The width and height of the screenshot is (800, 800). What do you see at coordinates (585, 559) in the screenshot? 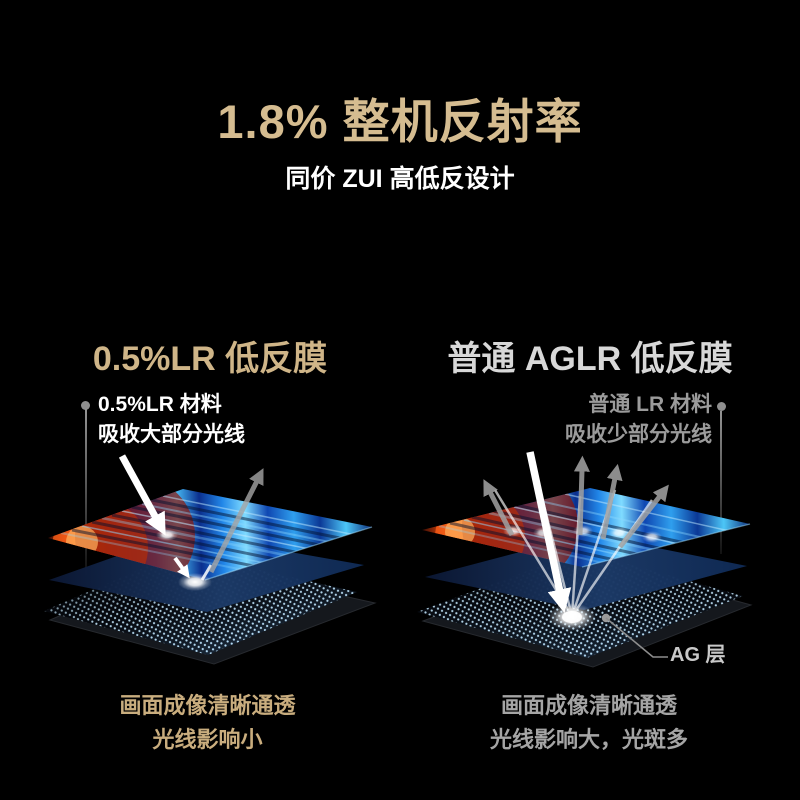
I see `aglr-film-illustration` at bounding box center [585, 559].